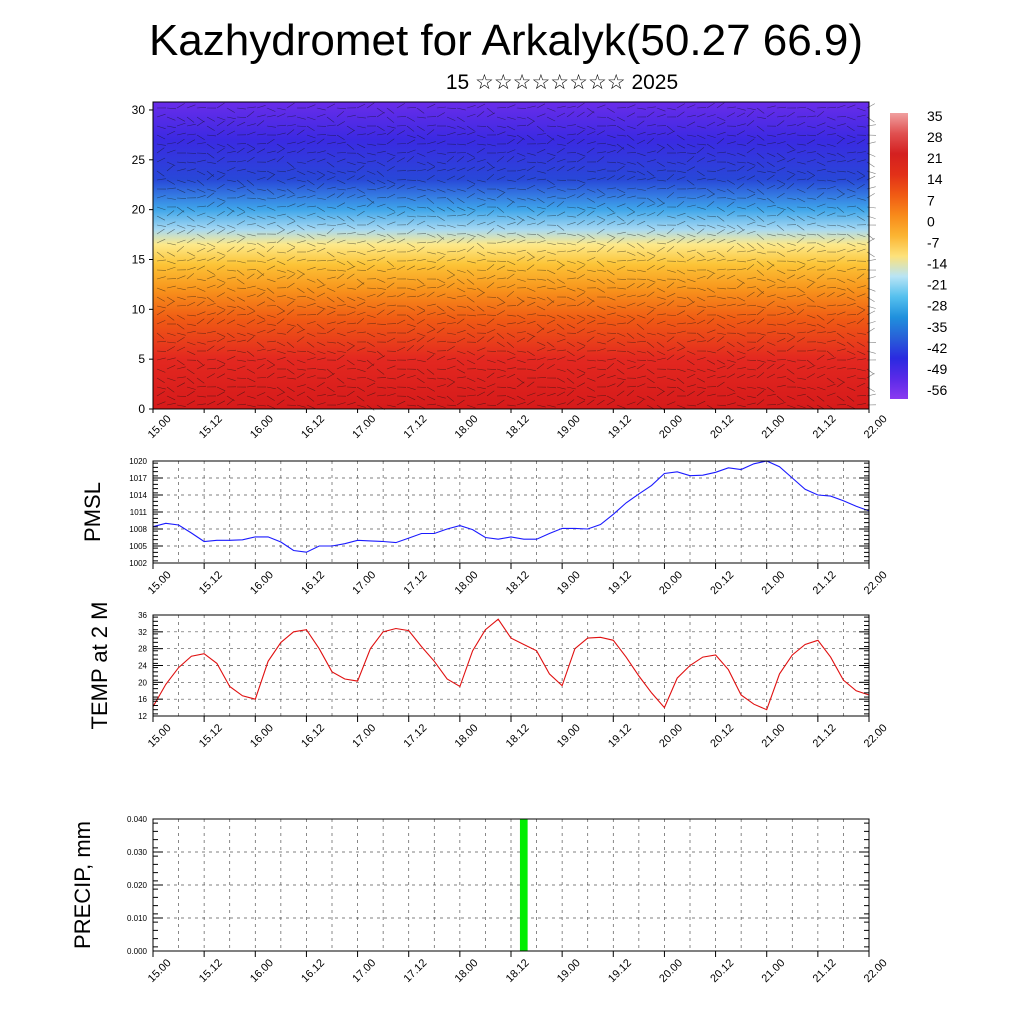 The height and width of the screenshot is (1024, 1024). Describe the element at coordinates (562, 82) in the screenshot. I see `chart-subtitle: 15 ☆☆☆☆☆☆☆☆ 2025` at that location.